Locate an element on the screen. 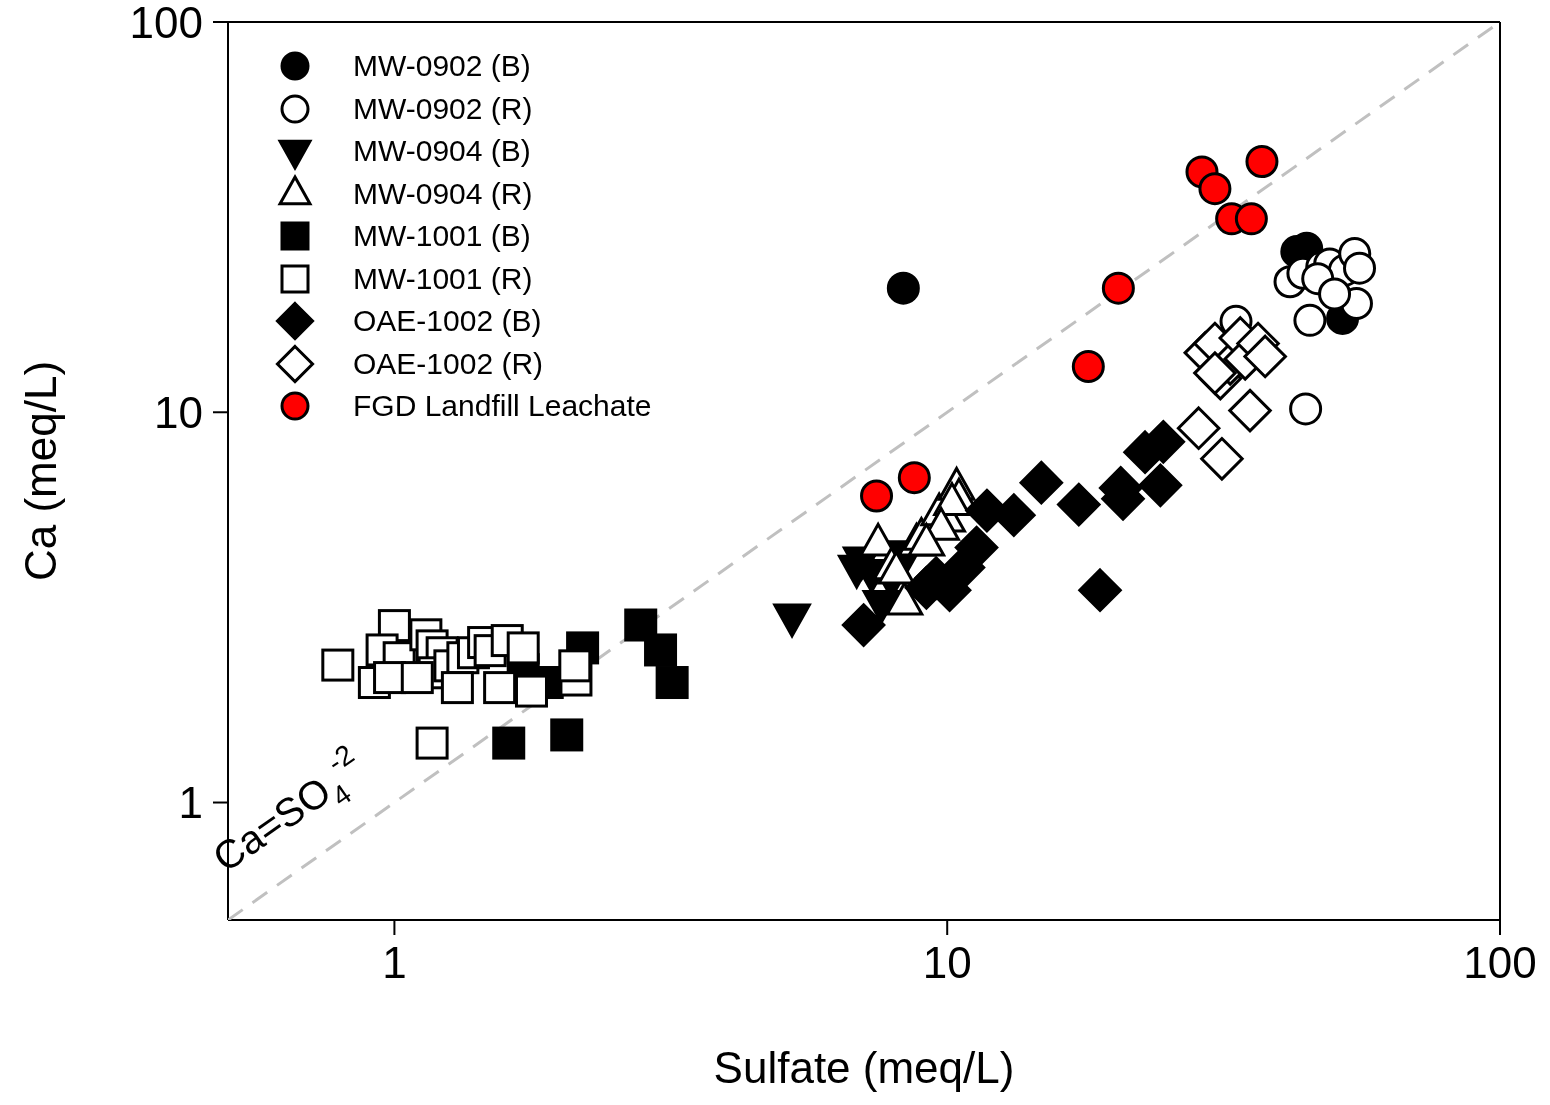 Image resolution: width=1550 pixels, height=1105 pixels. legend-label: MW-1001 (B) is located at coordinates (442, 236).